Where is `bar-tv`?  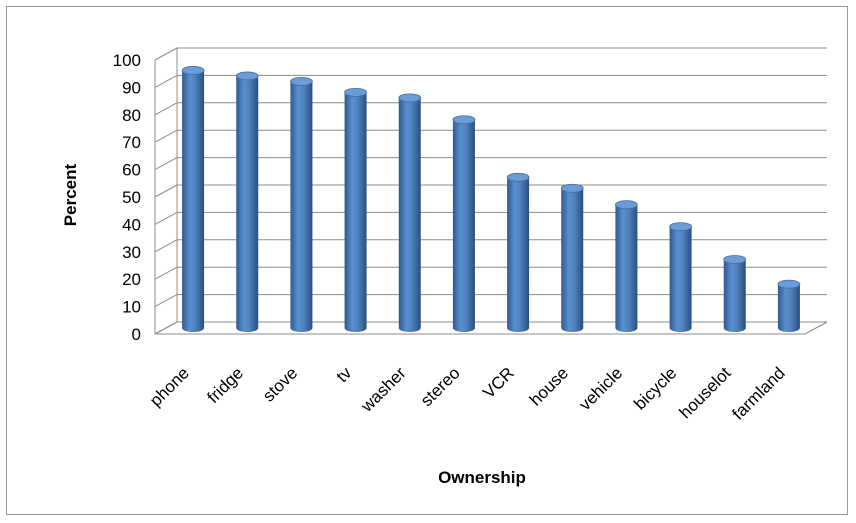 bar-tv is located at coordinates (355, 209).